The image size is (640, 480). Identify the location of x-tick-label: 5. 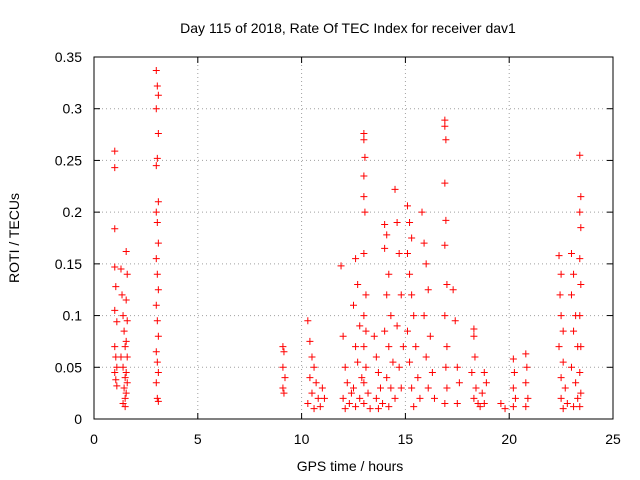
(198, 439).